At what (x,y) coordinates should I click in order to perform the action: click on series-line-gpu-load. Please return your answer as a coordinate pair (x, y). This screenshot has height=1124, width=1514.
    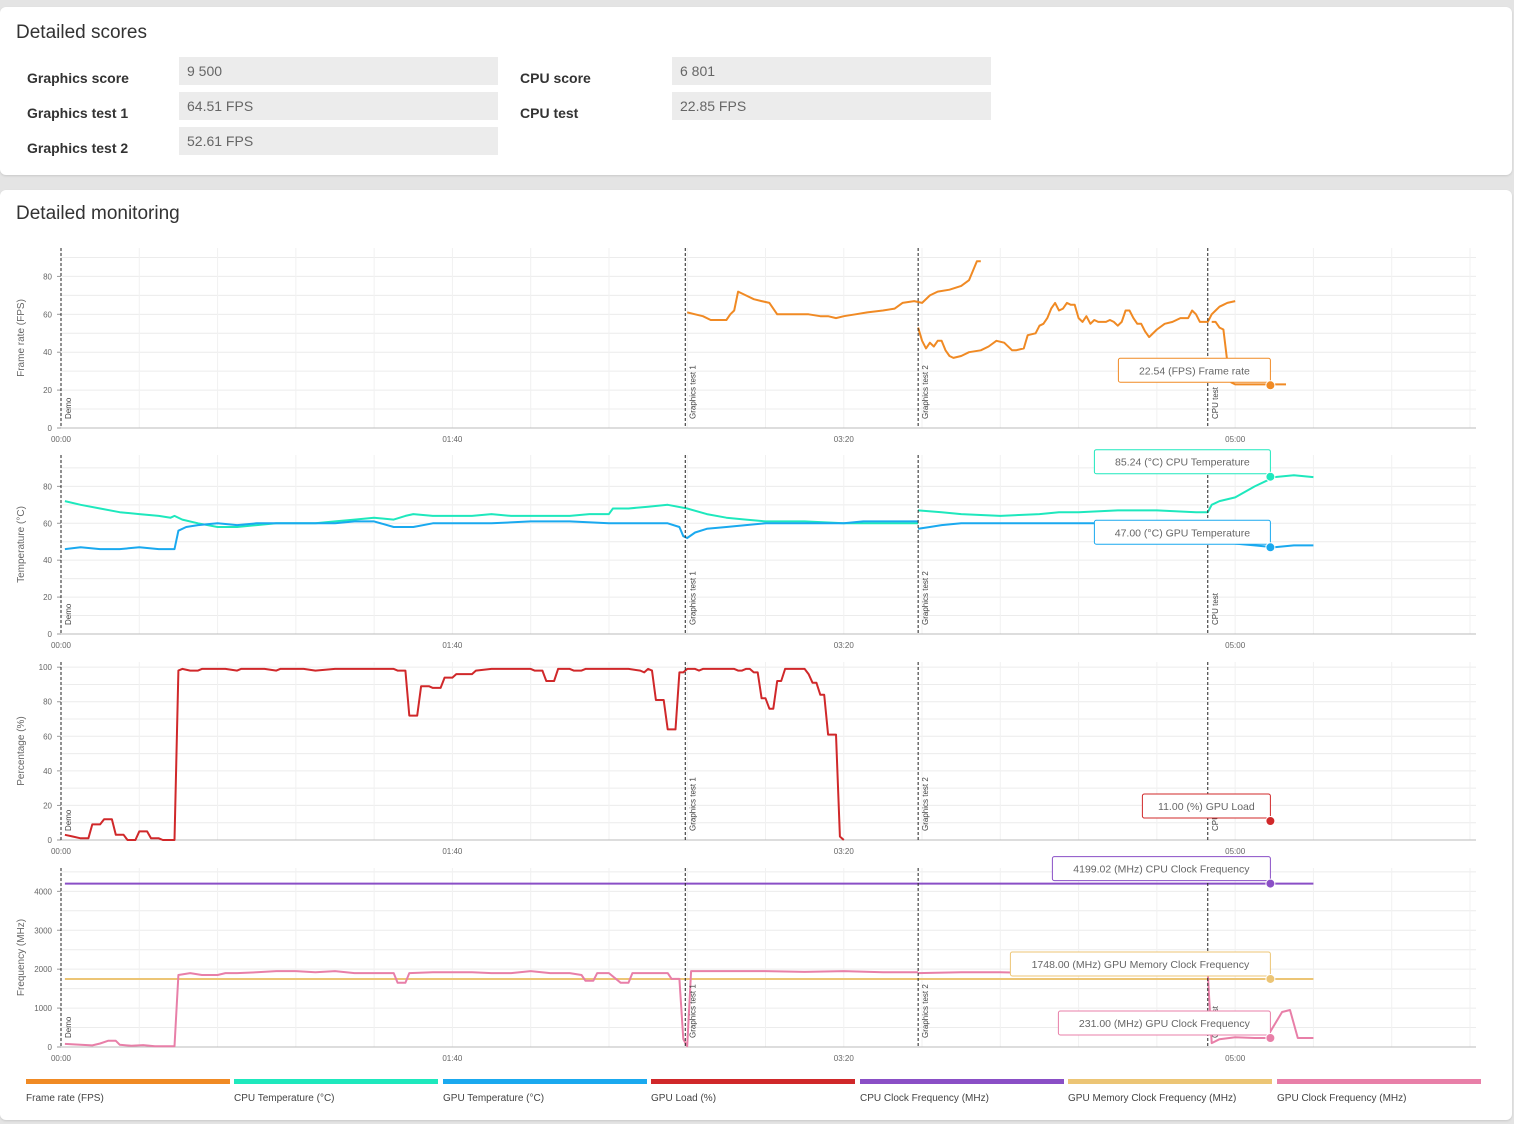
    Looking at the image, I should click on (454, 754).